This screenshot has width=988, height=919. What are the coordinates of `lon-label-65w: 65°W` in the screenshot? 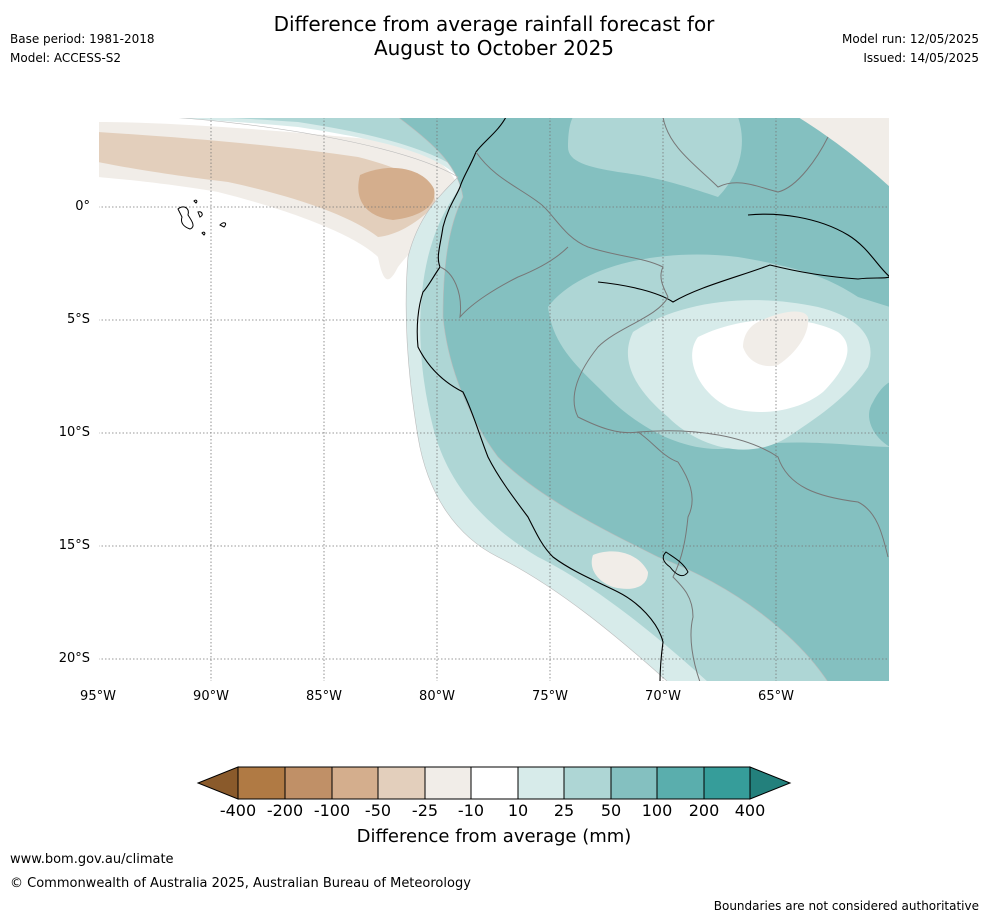 It's located at (776, 696).